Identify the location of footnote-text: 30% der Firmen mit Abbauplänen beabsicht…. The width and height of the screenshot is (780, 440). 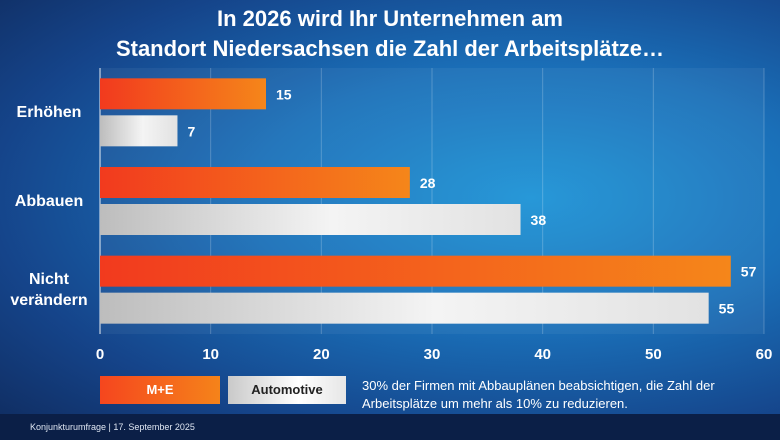
(538, 394).